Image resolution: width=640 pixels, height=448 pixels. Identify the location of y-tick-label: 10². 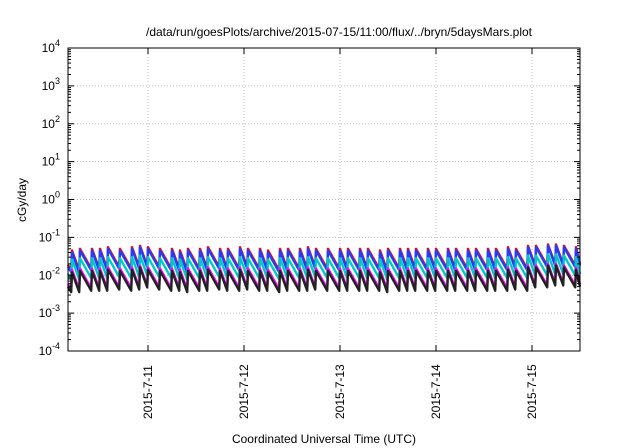
(51, 122).